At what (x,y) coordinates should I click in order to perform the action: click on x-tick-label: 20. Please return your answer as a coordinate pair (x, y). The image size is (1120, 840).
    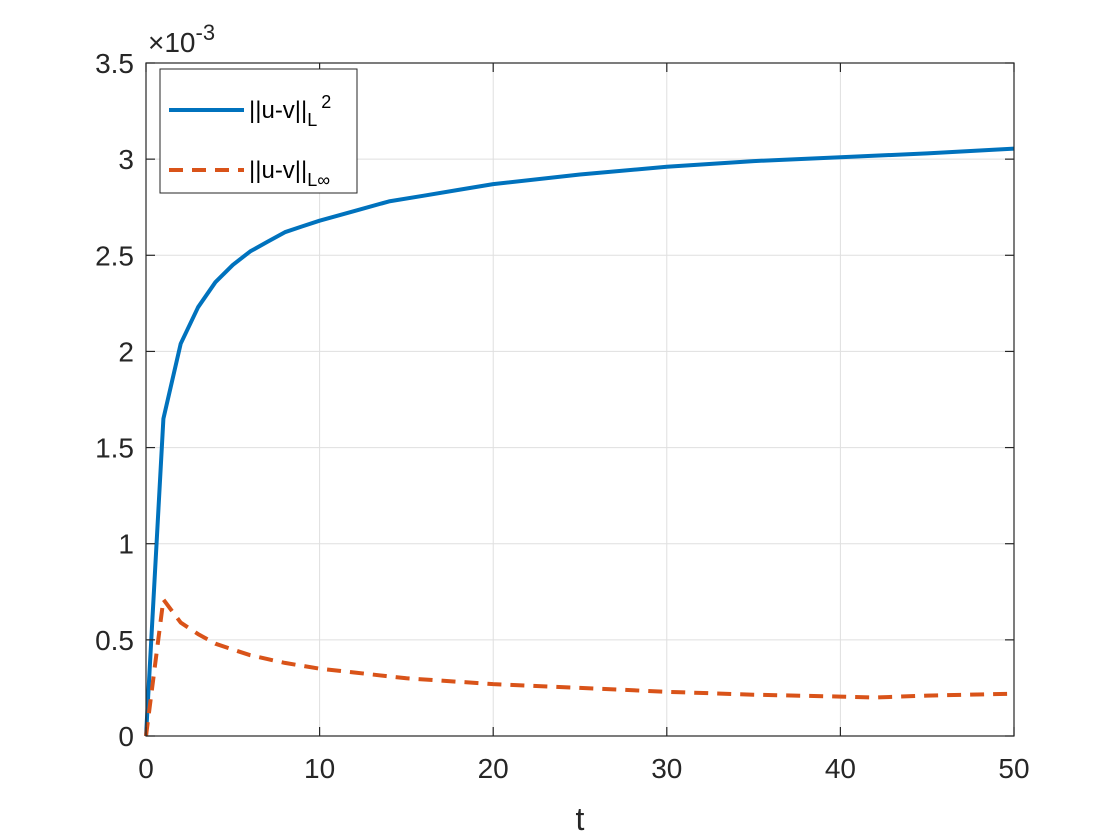
    Looking at the image, I should click on (493, 768).